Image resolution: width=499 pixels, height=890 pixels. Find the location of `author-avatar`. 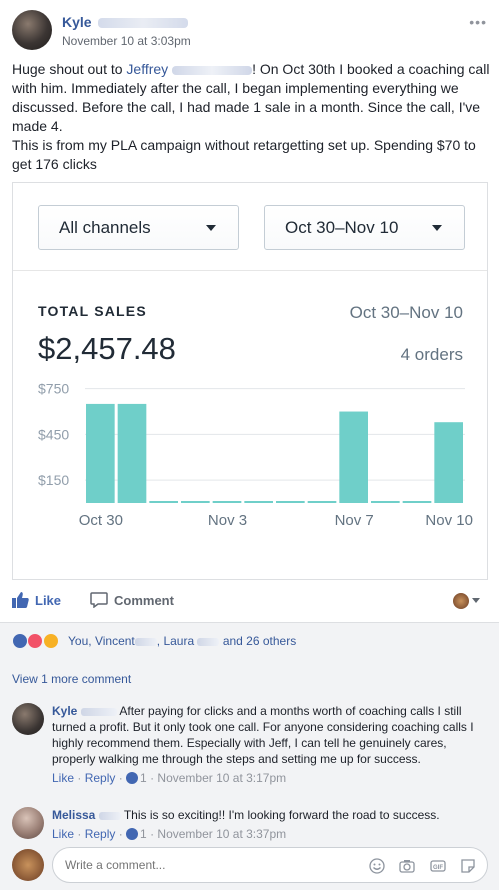

author-avatar is located at coordinates (32, 30).